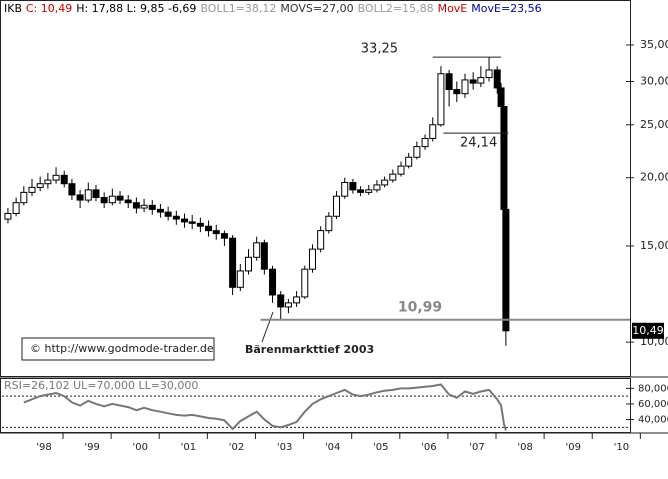 This screenshot has height=479, width=668. Describe the element at coordinates (396, 8) in the screenshot. I see `header-part: BOLL2=15,88` at that location.